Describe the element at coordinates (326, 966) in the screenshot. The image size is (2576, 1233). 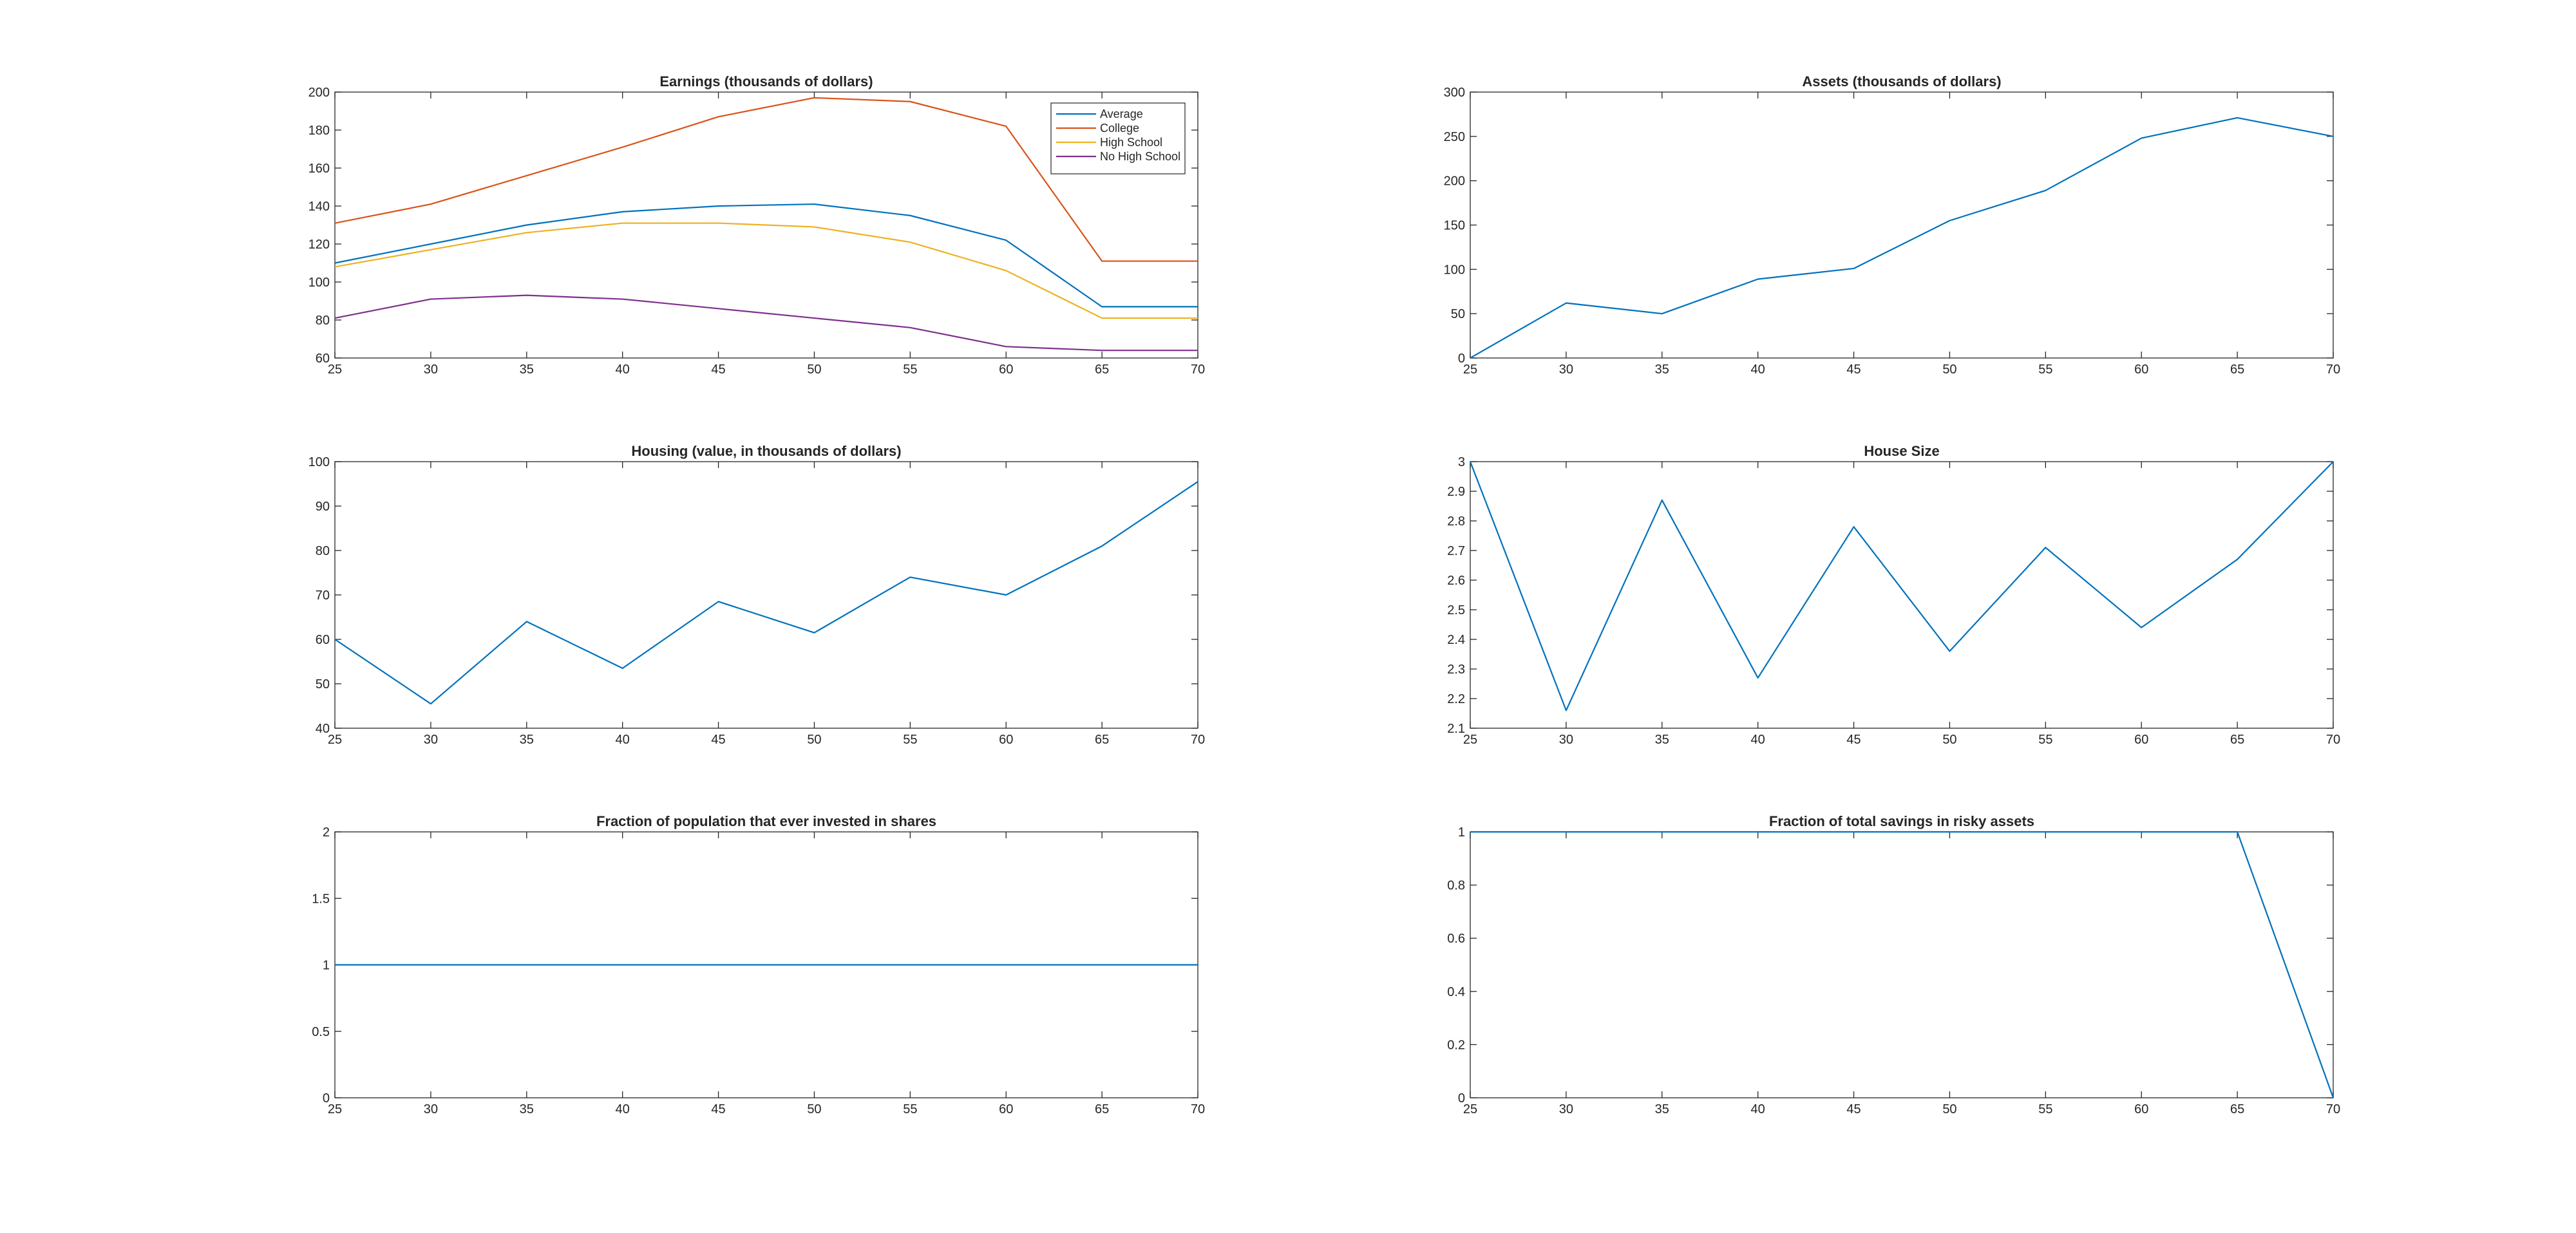
I see `ever-invested-ytick-label: 1` at that location.